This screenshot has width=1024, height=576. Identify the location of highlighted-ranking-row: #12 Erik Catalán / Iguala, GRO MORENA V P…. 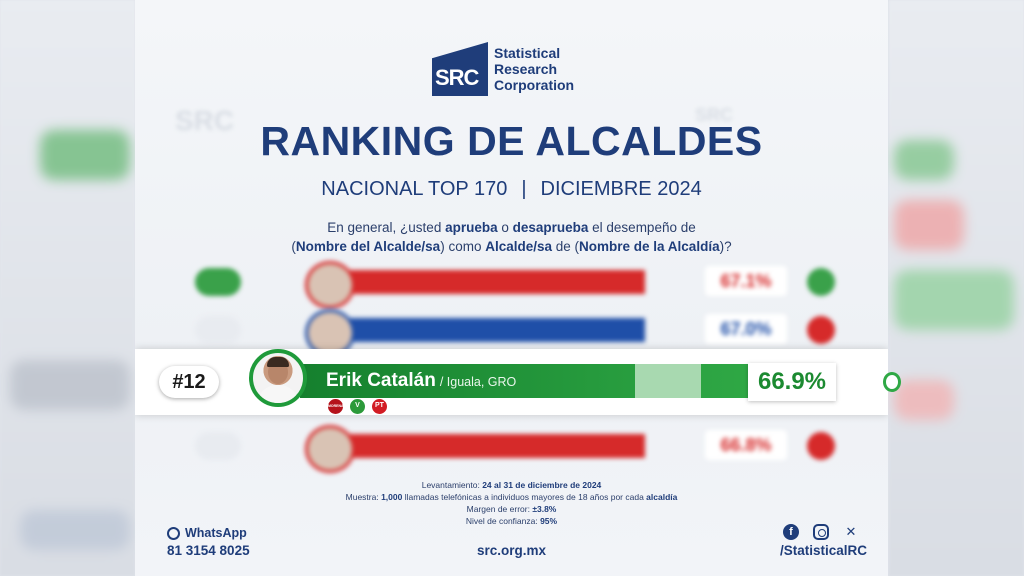
(511, 382).